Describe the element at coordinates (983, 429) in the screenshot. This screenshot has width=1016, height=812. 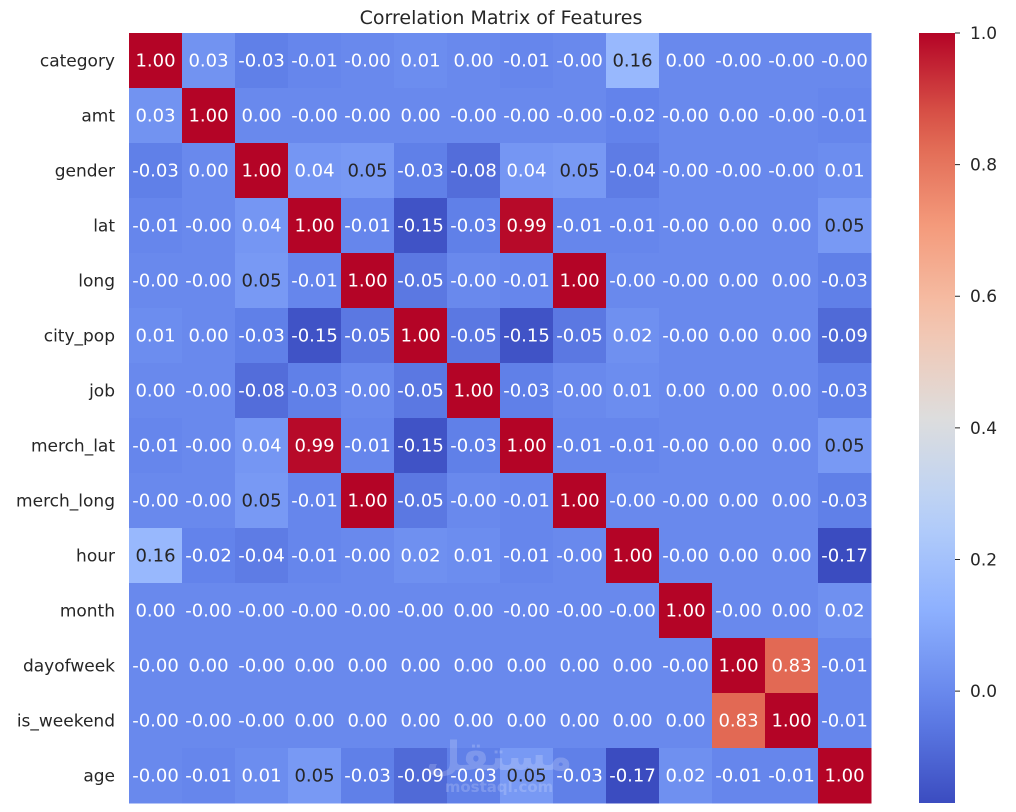
I see `colorbar-tick-label: 0.4` at that location.